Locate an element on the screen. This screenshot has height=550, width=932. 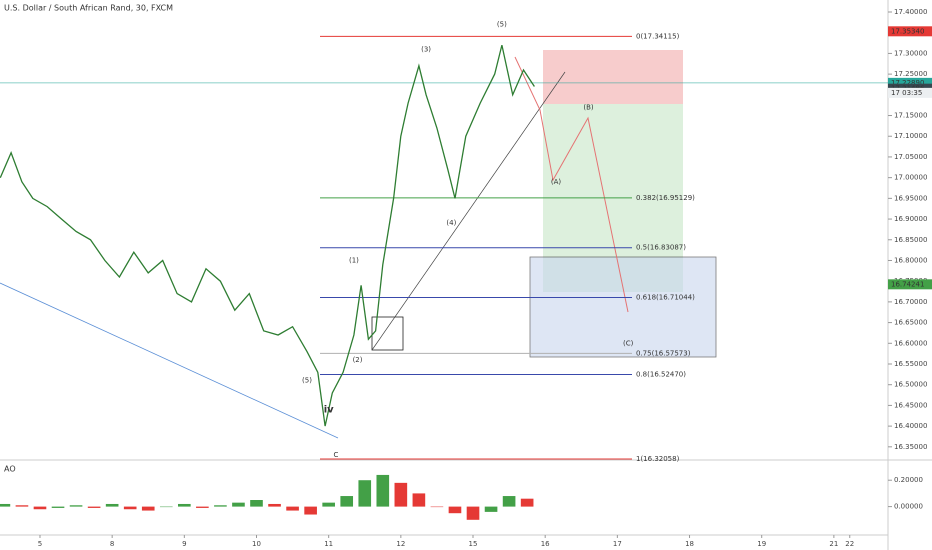
y-tick-label: 16.95000 is located at coordinates (910, 198).